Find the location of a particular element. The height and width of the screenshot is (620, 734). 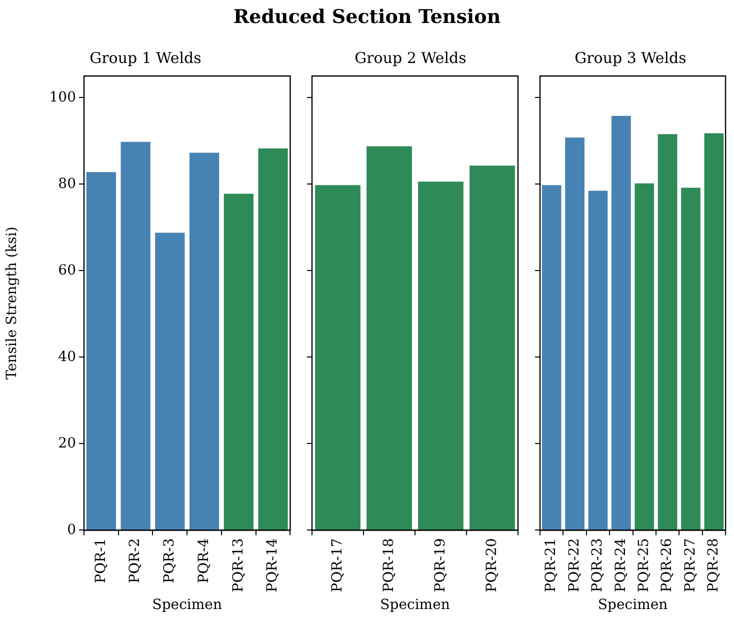

chart-subtitle: Group 2 Welds is located at coordinates (410, 57).